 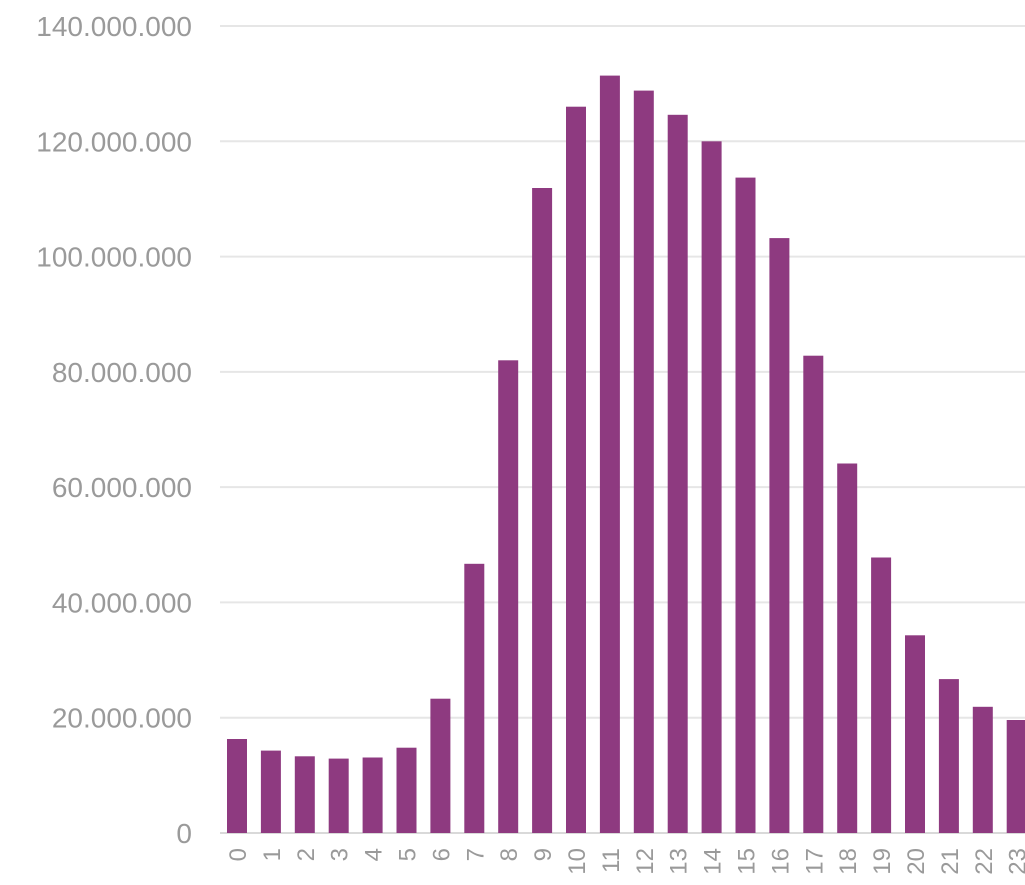 What do you see at coordinates (882, 861) in the screenshot?
I see `x-tick-label: 19` at bounding box center [882, 861].